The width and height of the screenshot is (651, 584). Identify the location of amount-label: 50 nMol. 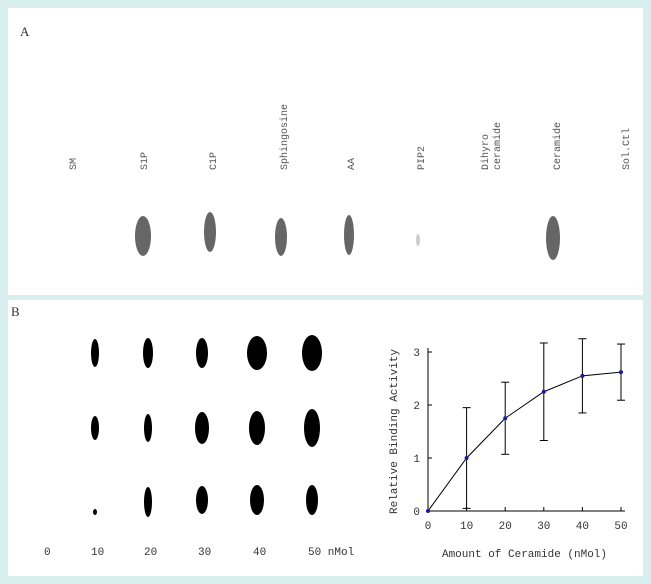
(331, 553).